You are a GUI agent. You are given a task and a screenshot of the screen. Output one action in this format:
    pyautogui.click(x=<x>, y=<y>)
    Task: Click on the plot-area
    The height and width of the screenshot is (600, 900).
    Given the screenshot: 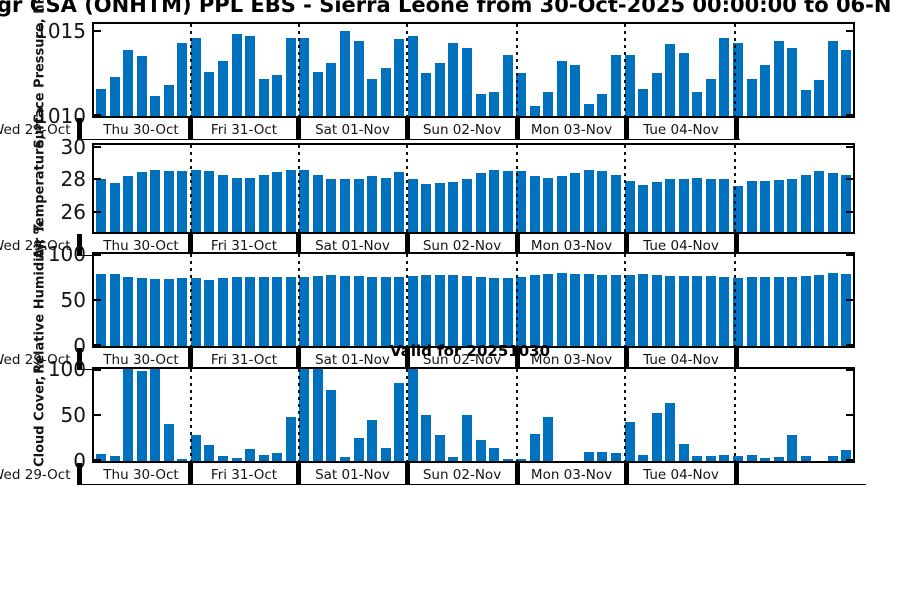 What is the action you would take?
    pyautogui.click(x=473, y=188)
    